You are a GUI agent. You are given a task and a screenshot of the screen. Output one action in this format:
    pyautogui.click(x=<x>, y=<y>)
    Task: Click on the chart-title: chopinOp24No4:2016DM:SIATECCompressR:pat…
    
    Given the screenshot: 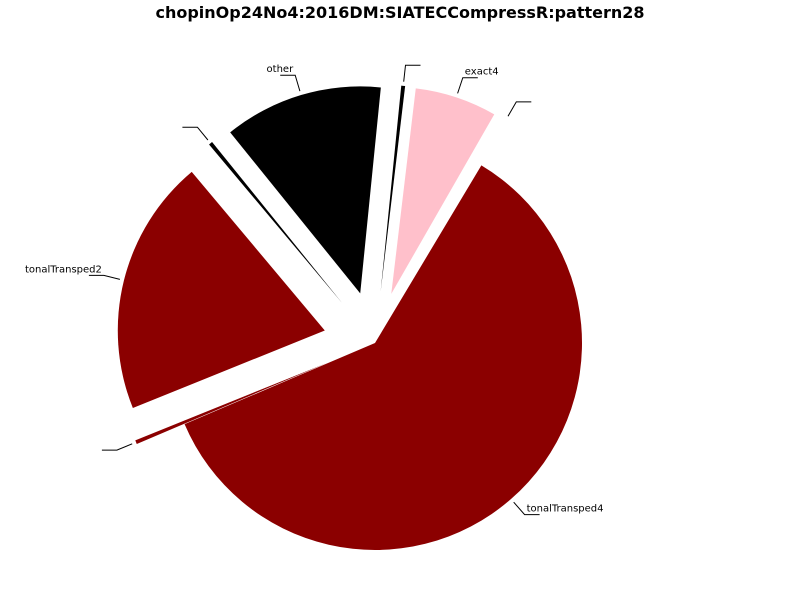 What is the action you would take?
    pyautogui.click(x=400, y=12)
    